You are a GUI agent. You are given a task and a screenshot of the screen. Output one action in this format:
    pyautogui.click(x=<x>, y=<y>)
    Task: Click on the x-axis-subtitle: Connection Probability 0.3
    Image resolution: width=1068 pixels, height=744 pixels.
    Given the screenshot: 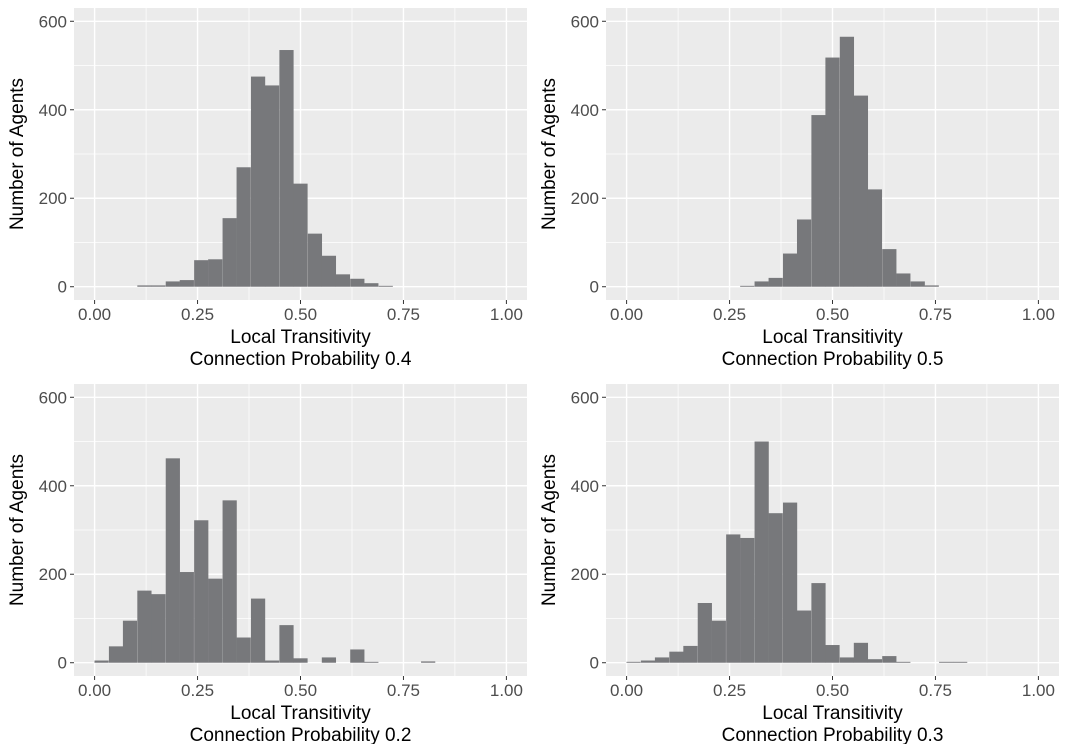 What is the action you would take?
    pyautogui.click(x=833, y=734)
    